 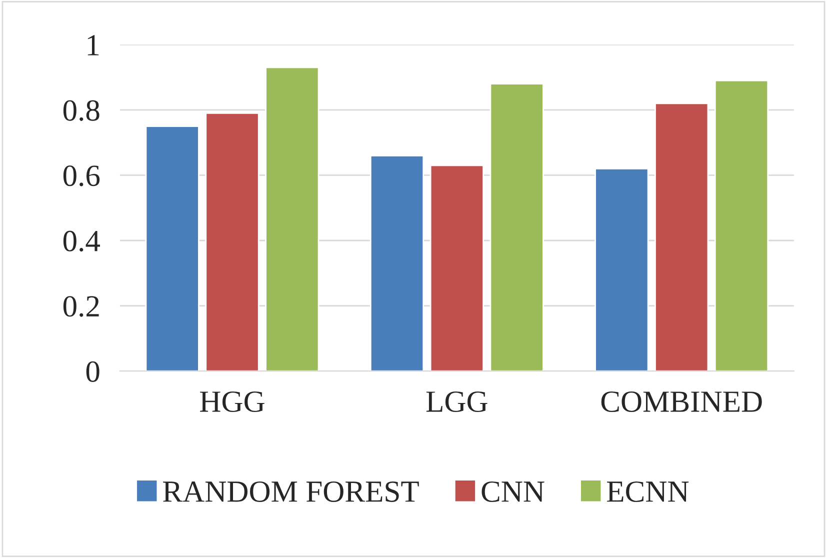 What do you see at coordinates (81, 110) in the screenshot?
I see `y-tick-label: 0.8` at bounding box center [81, 110].